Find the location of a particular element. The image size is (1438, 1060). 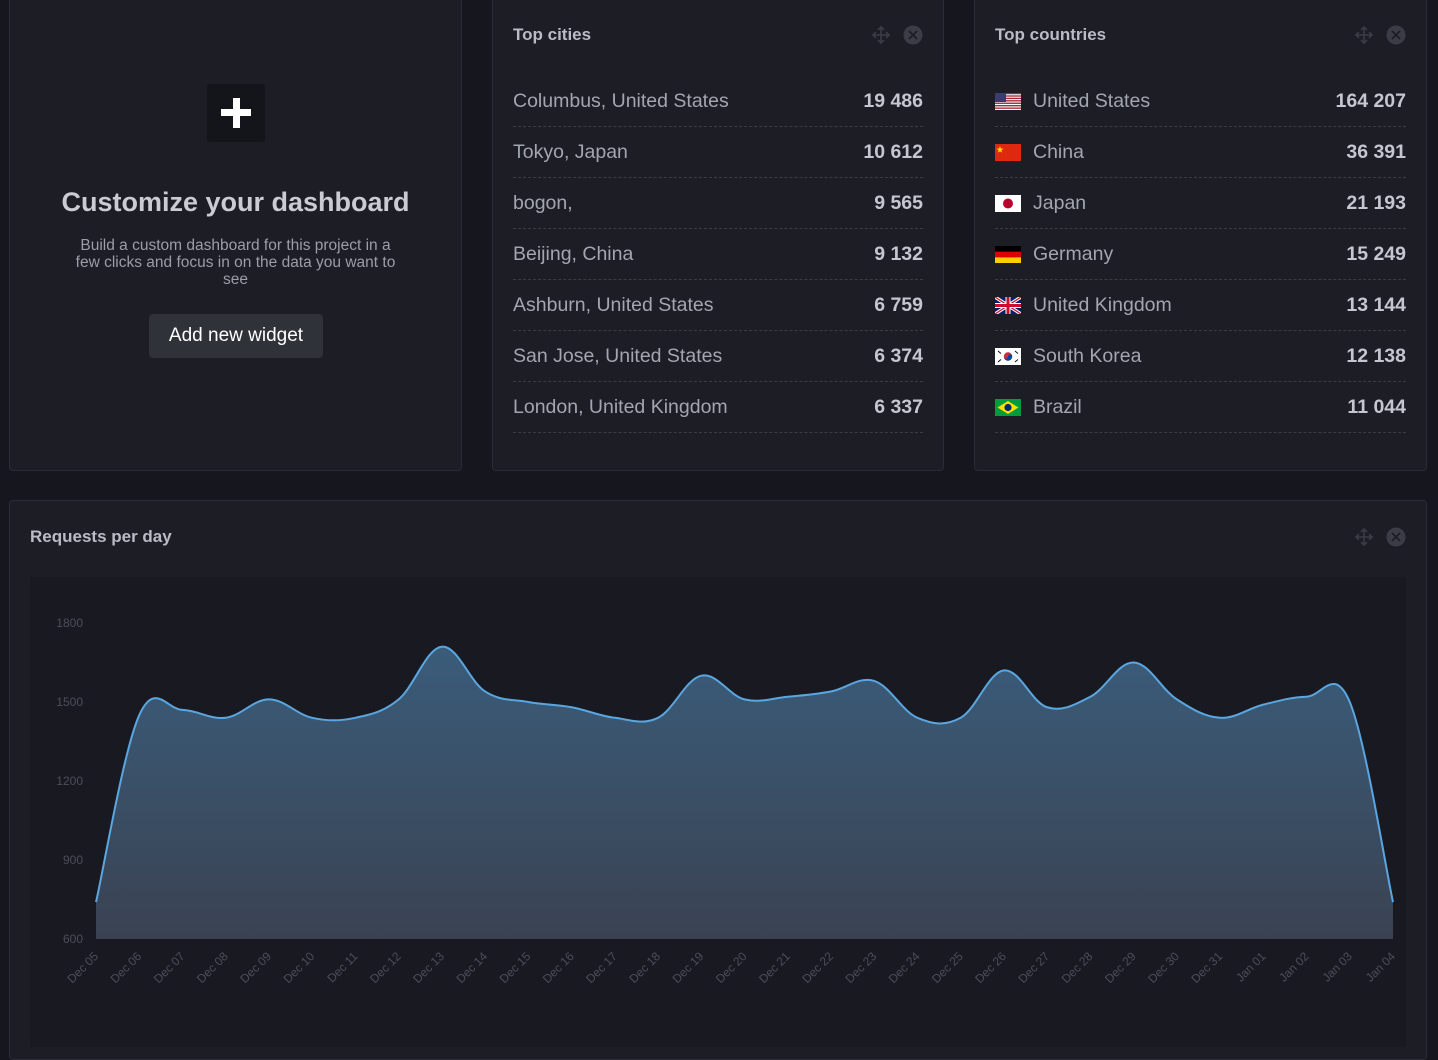

list-item-value: 13 144 is located at coordinates (1376, 305).